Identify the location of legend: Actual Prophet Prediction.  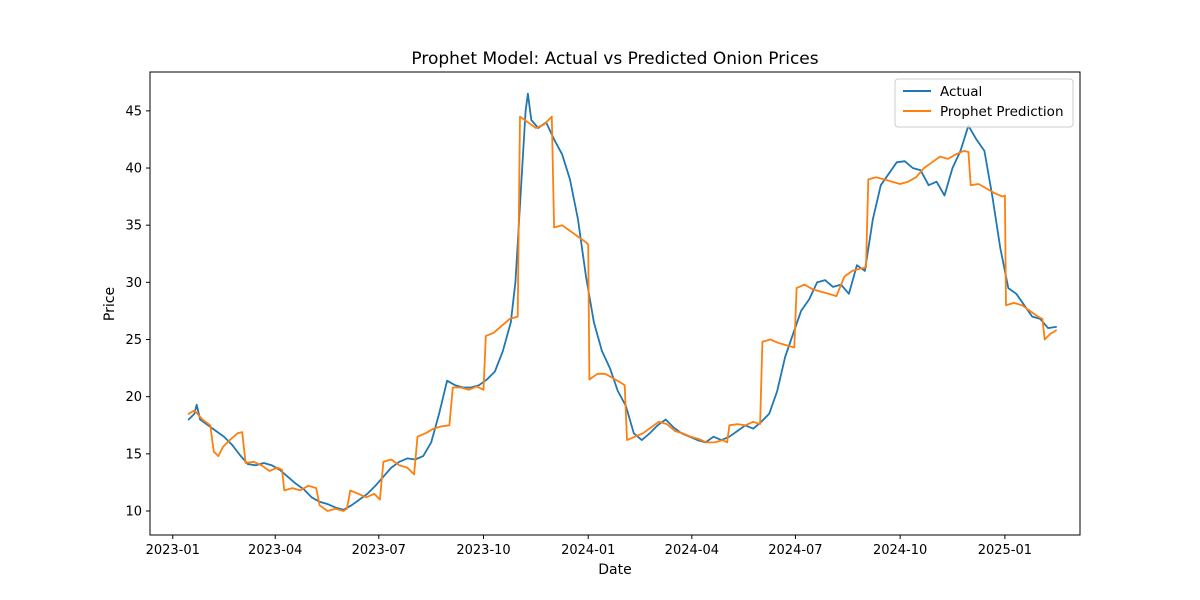
(984, 103).